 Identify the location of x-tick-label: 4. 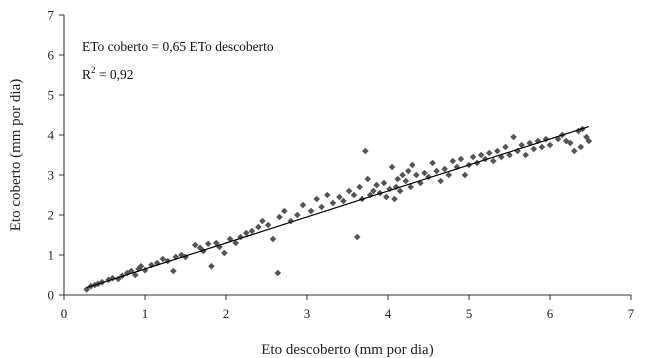
(388, 313).